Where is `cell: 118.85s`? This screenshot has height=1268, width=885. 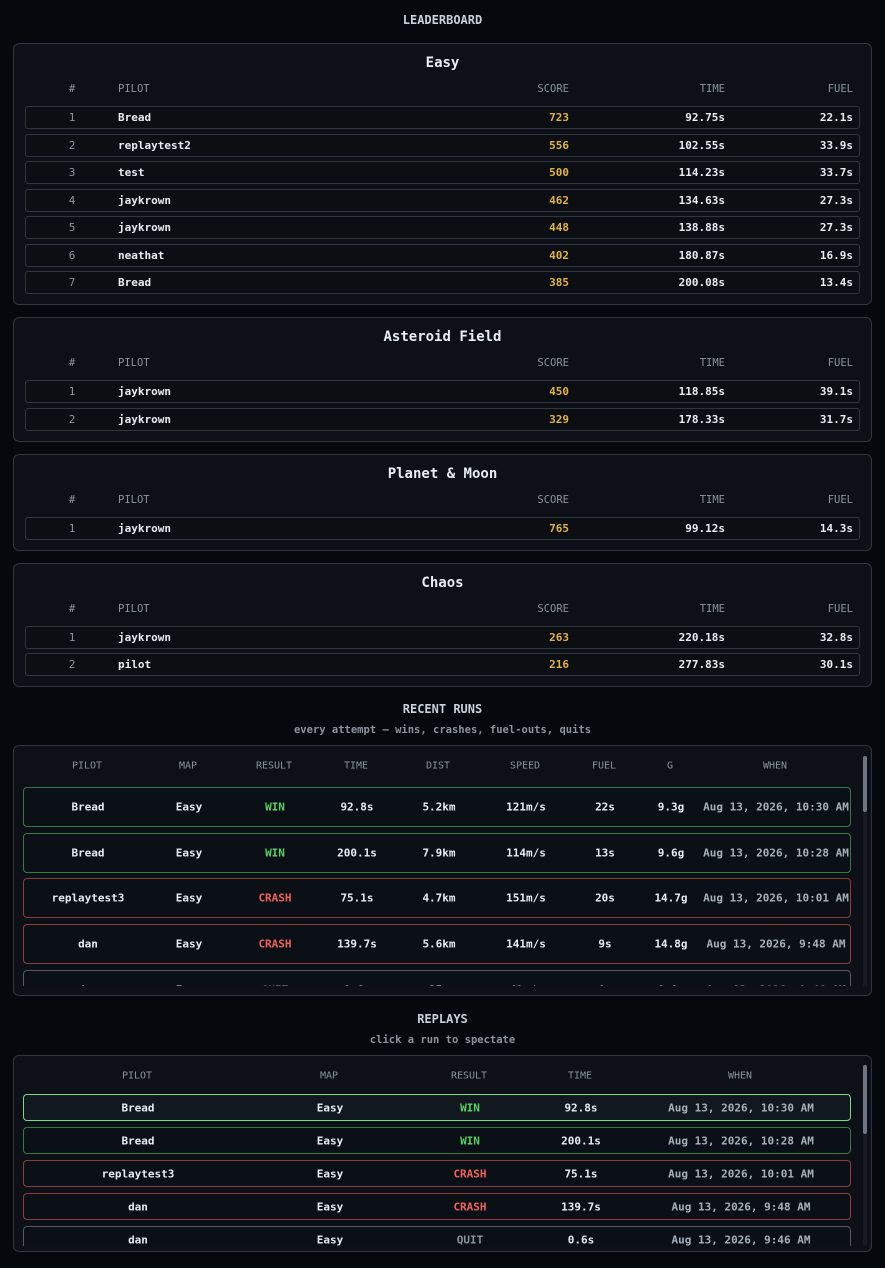 cell: 118.85s is located at coordinates (701, 391).